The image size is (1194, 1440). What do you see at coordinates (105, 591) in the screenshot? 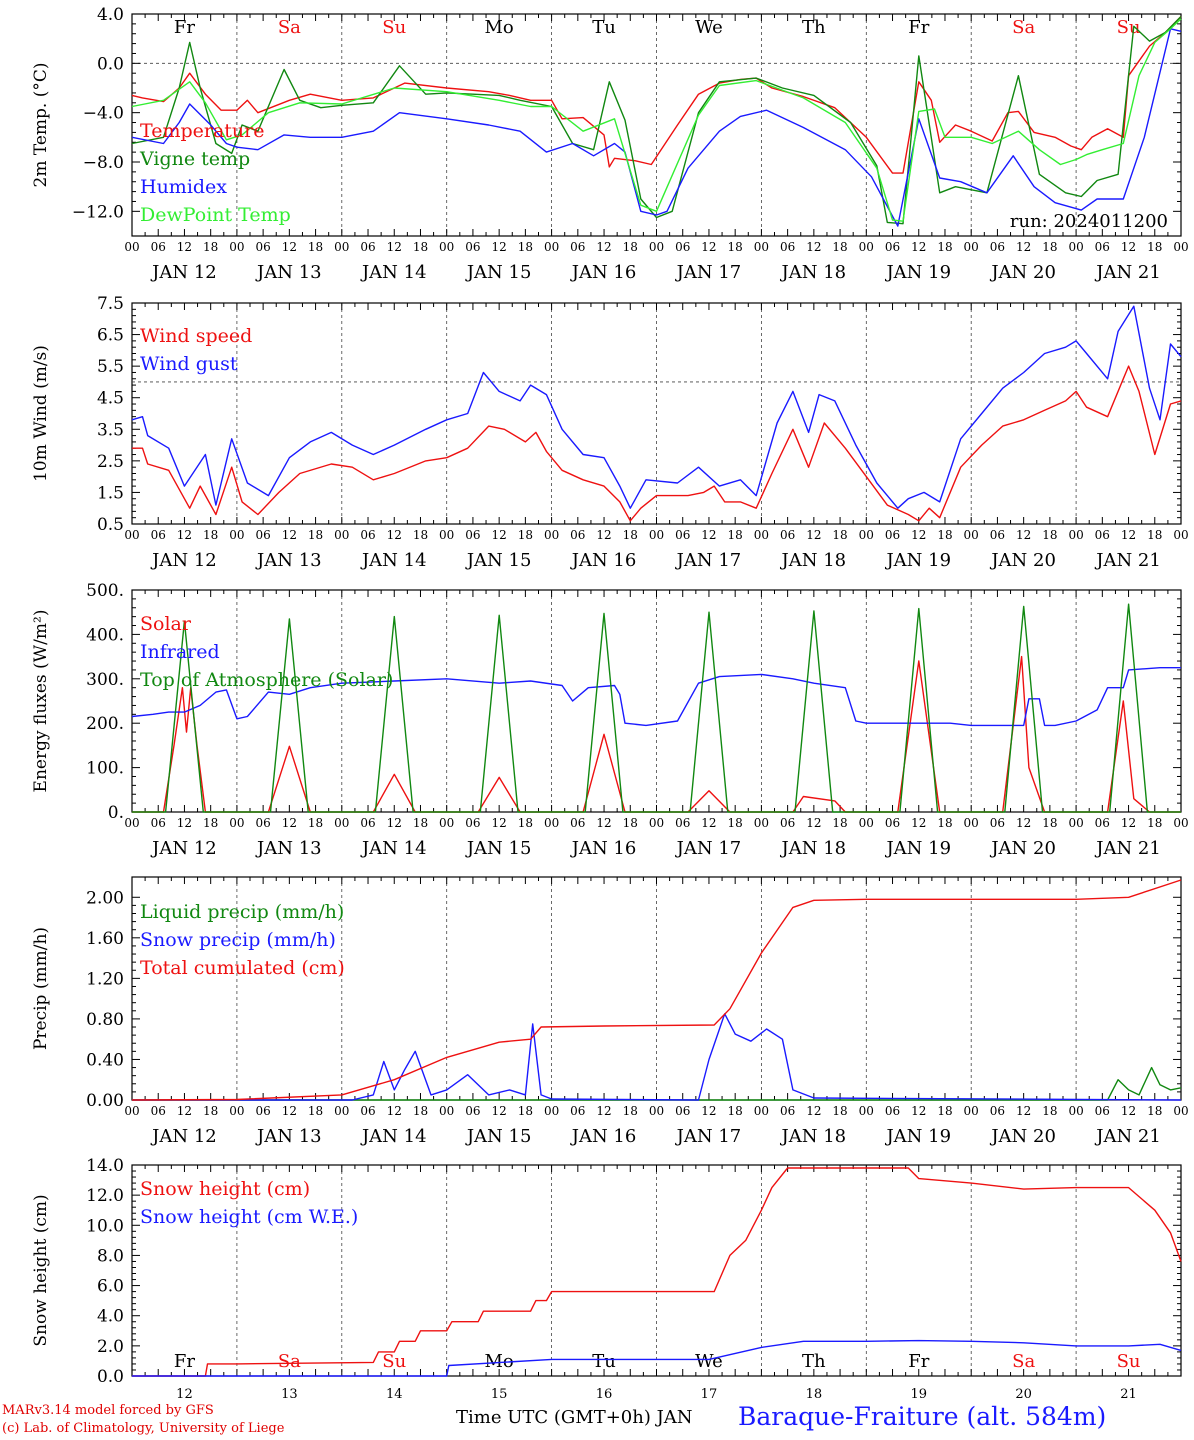
I see `y-tick-label: 500.` at bounding box center [105, 591].